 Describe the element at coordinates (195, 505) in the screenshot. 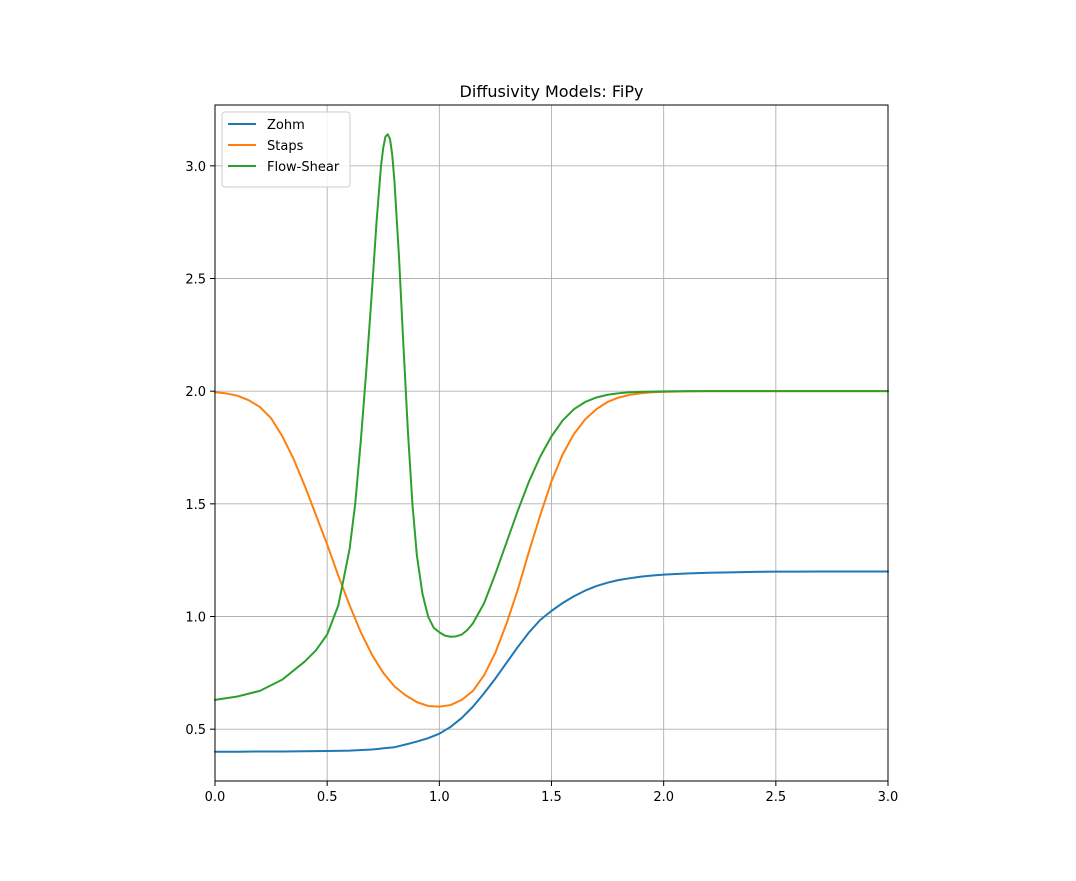

I see `y-tick-label: 1.5` at that location.